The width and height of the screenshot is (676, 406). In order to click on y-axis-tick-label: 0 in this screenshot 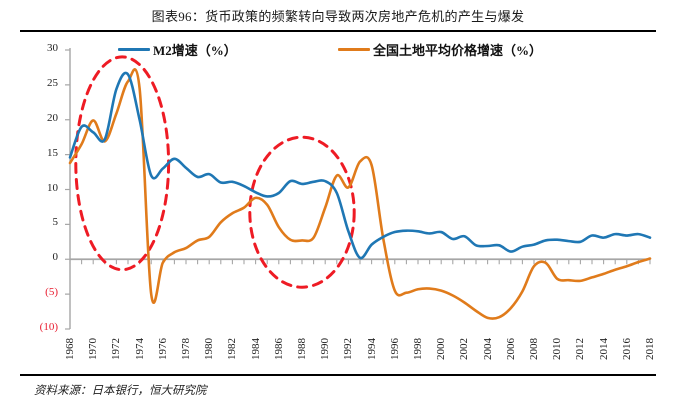, I will do `click(55, 257)`.